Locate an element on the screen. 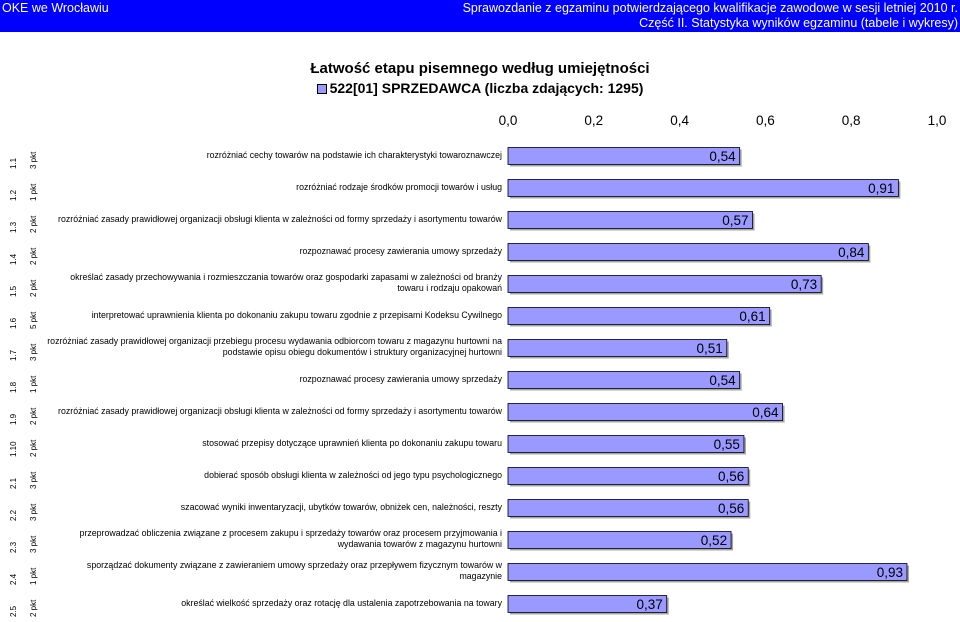 The image size is (960, 622). data-label: 0,55 is located at coordinates (727, 444).